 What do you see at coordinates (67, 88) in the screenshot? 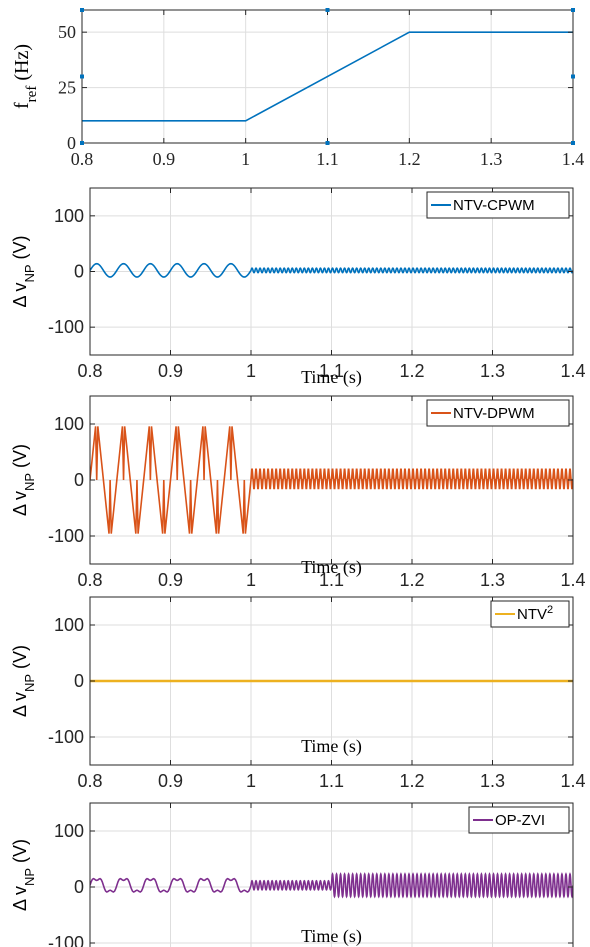
I see `y-tick-label: 25` at bounding box center [67, 88].